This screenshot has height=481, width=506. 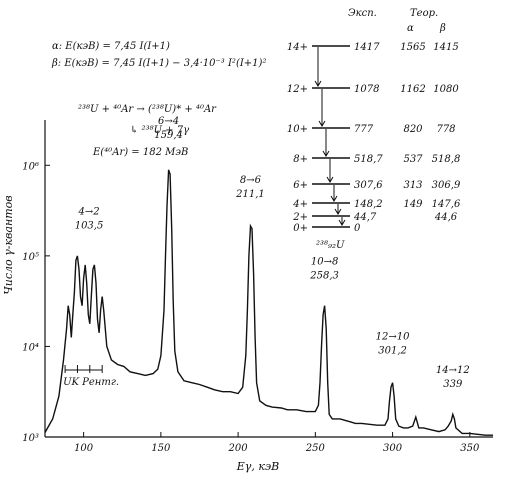 What do you see at coordinates (424, 13) in the screenshot?
I see `header-theory: Теор.` at bounding box center [424, 13].